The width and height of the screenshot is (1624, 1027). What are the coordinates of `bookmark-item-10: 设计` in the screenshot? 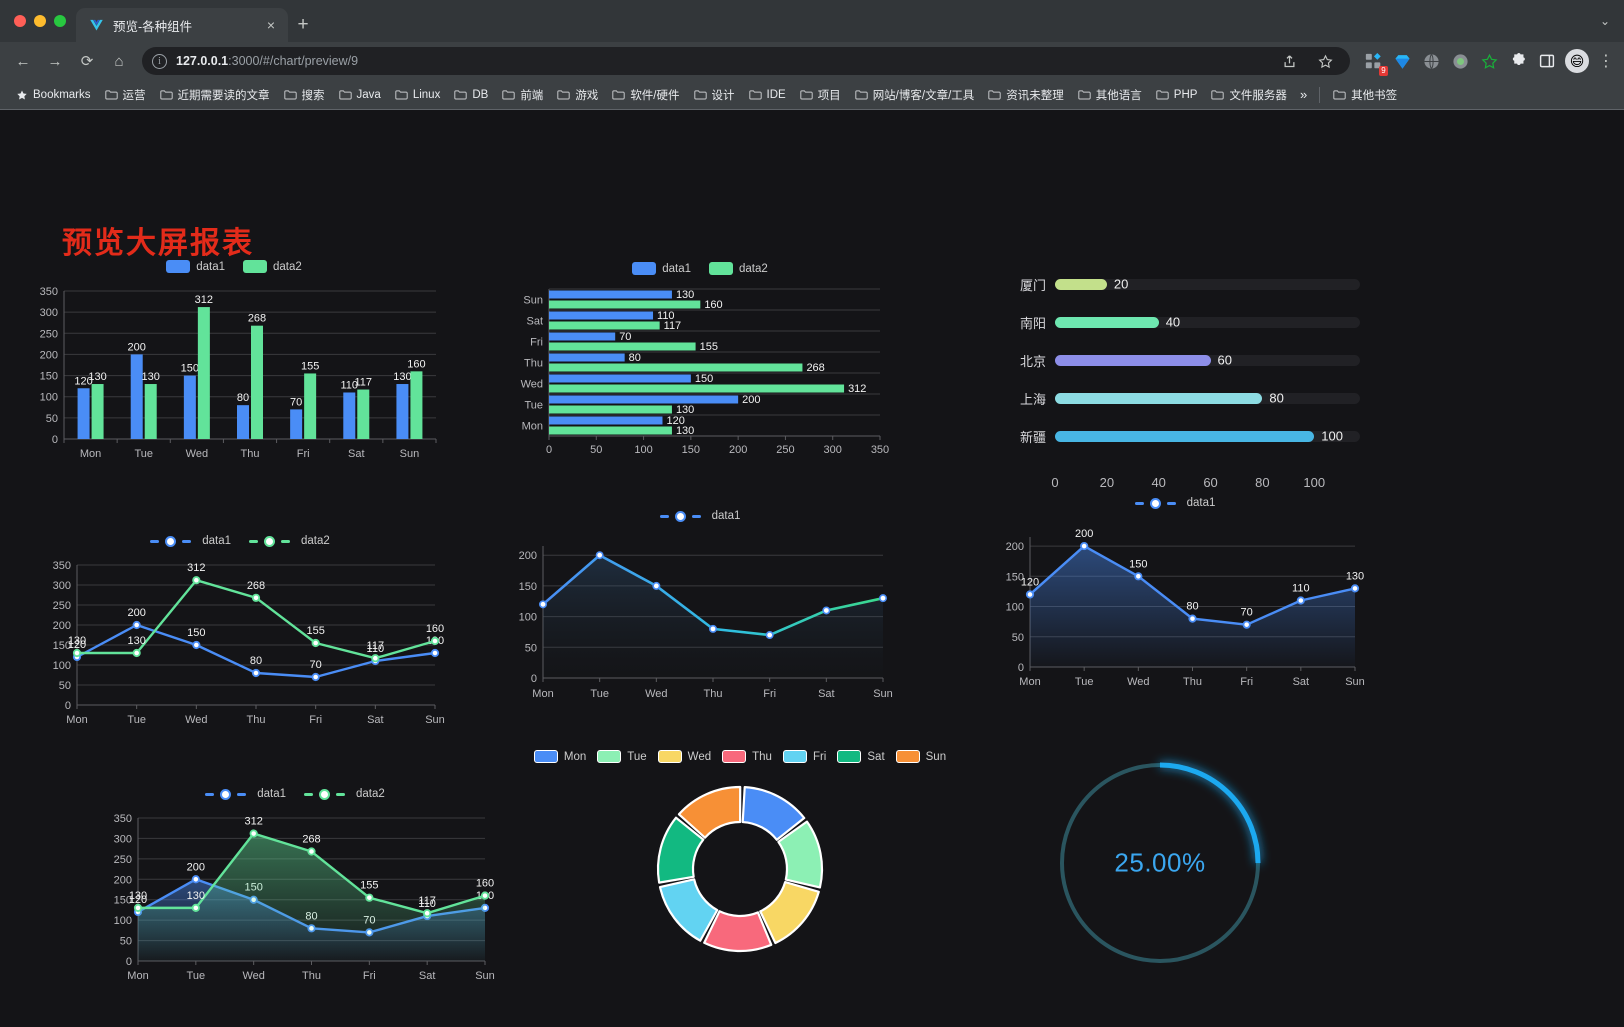 It's located at (714, 95).